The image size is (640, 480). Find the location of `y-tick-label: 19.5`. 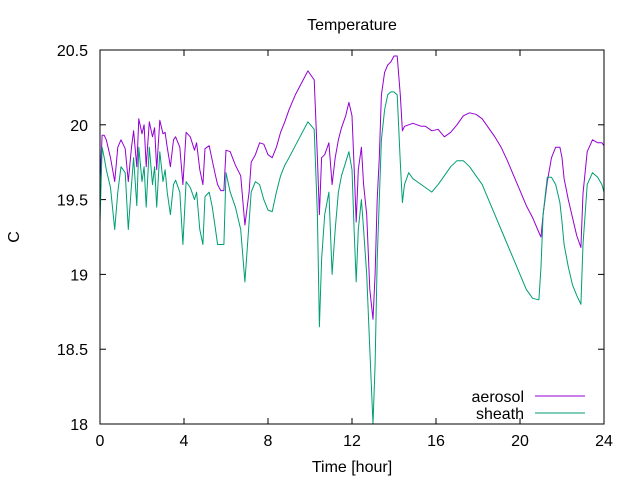

y-tick-label: 19.5 is located at coordinates (72, 201).